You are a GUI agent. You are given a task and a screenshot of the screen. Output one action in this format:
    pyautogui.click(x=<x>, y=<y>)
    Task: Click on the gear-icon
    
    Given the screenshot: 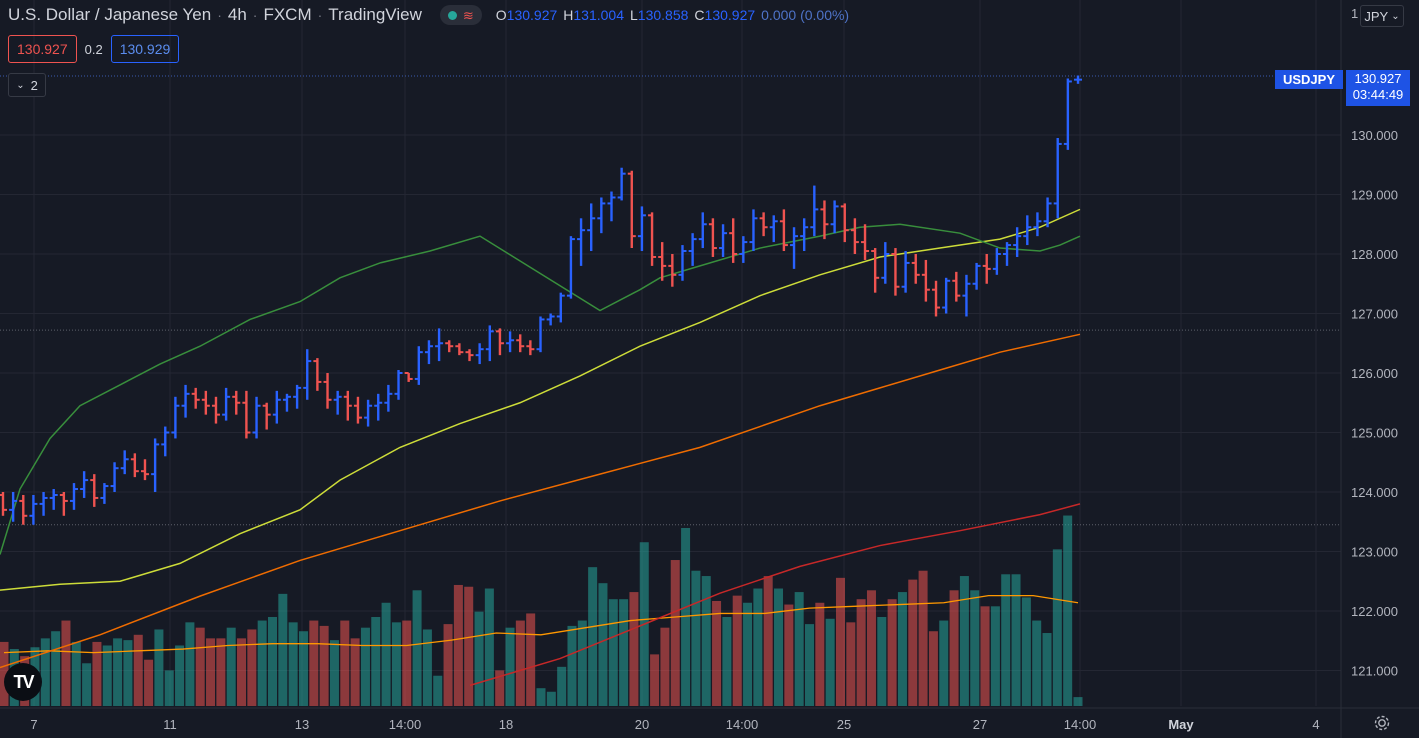 What is the action you would take?
    pyautogui.click(x=1382, y=723)
    